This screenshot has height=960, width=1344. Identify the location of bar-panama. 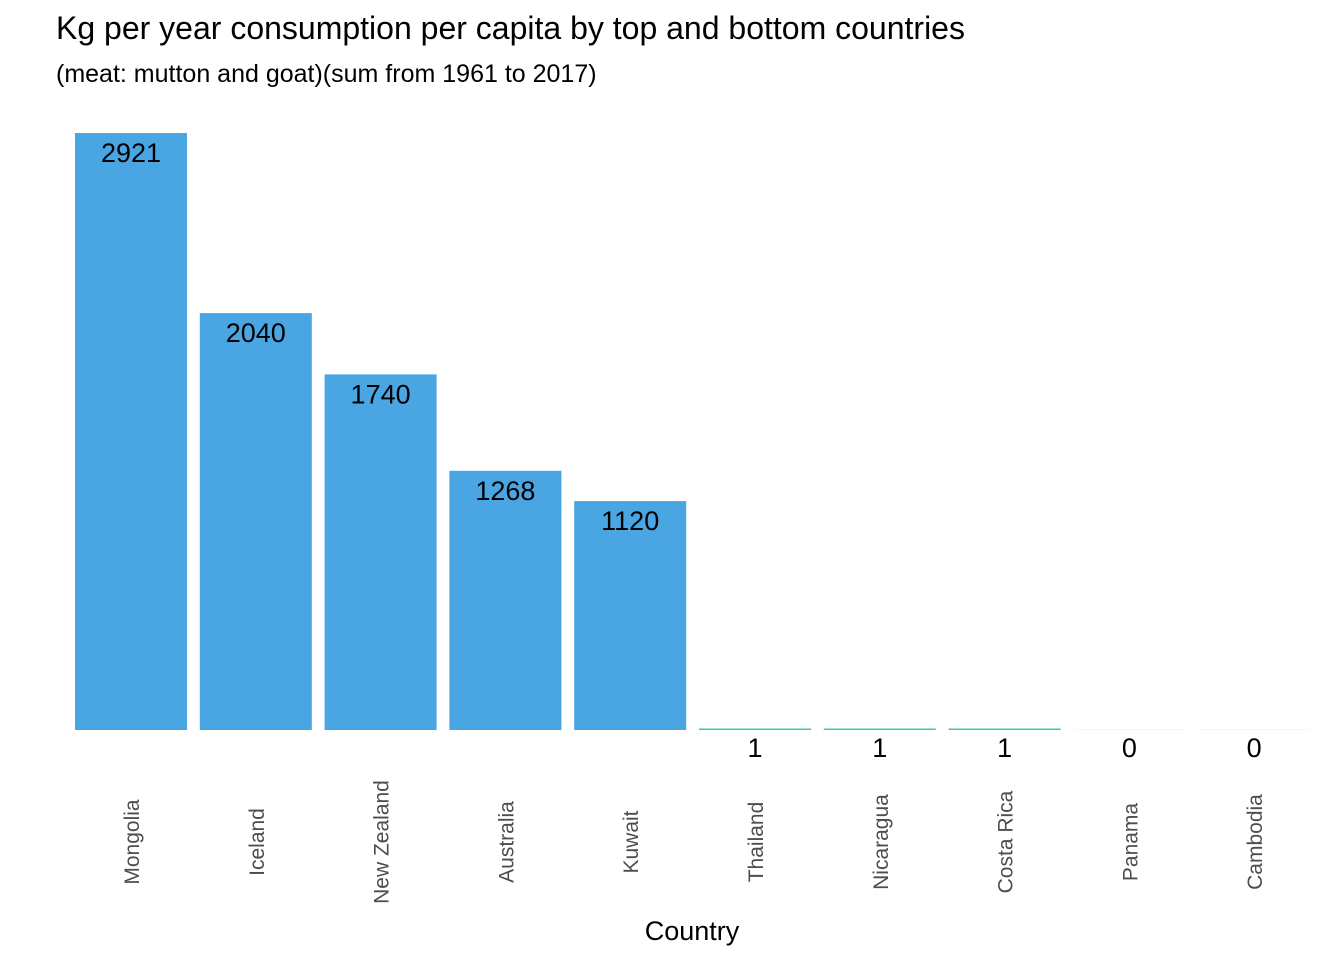
(1129, 729).